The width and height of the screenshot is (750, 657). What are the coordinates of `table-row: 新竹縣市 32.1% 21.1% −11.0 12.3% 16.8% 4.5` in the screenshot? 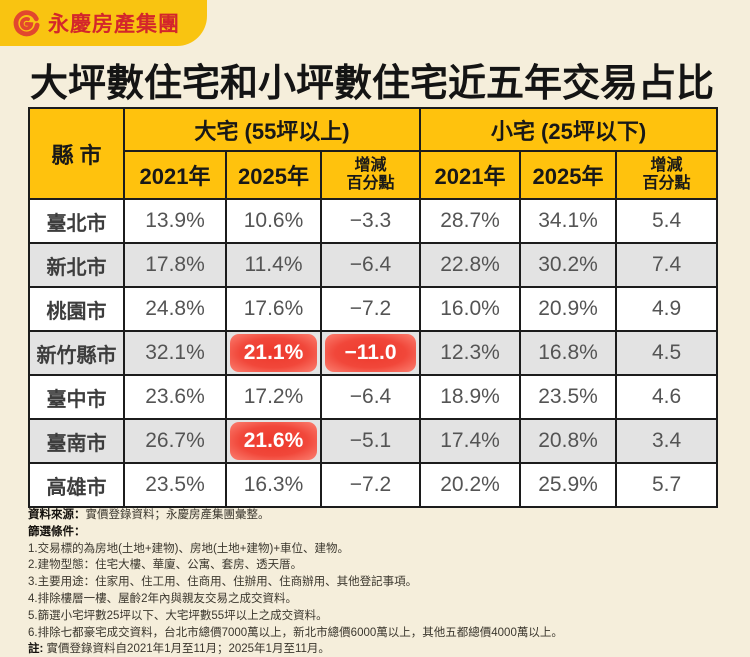 It's located at (373, 353).